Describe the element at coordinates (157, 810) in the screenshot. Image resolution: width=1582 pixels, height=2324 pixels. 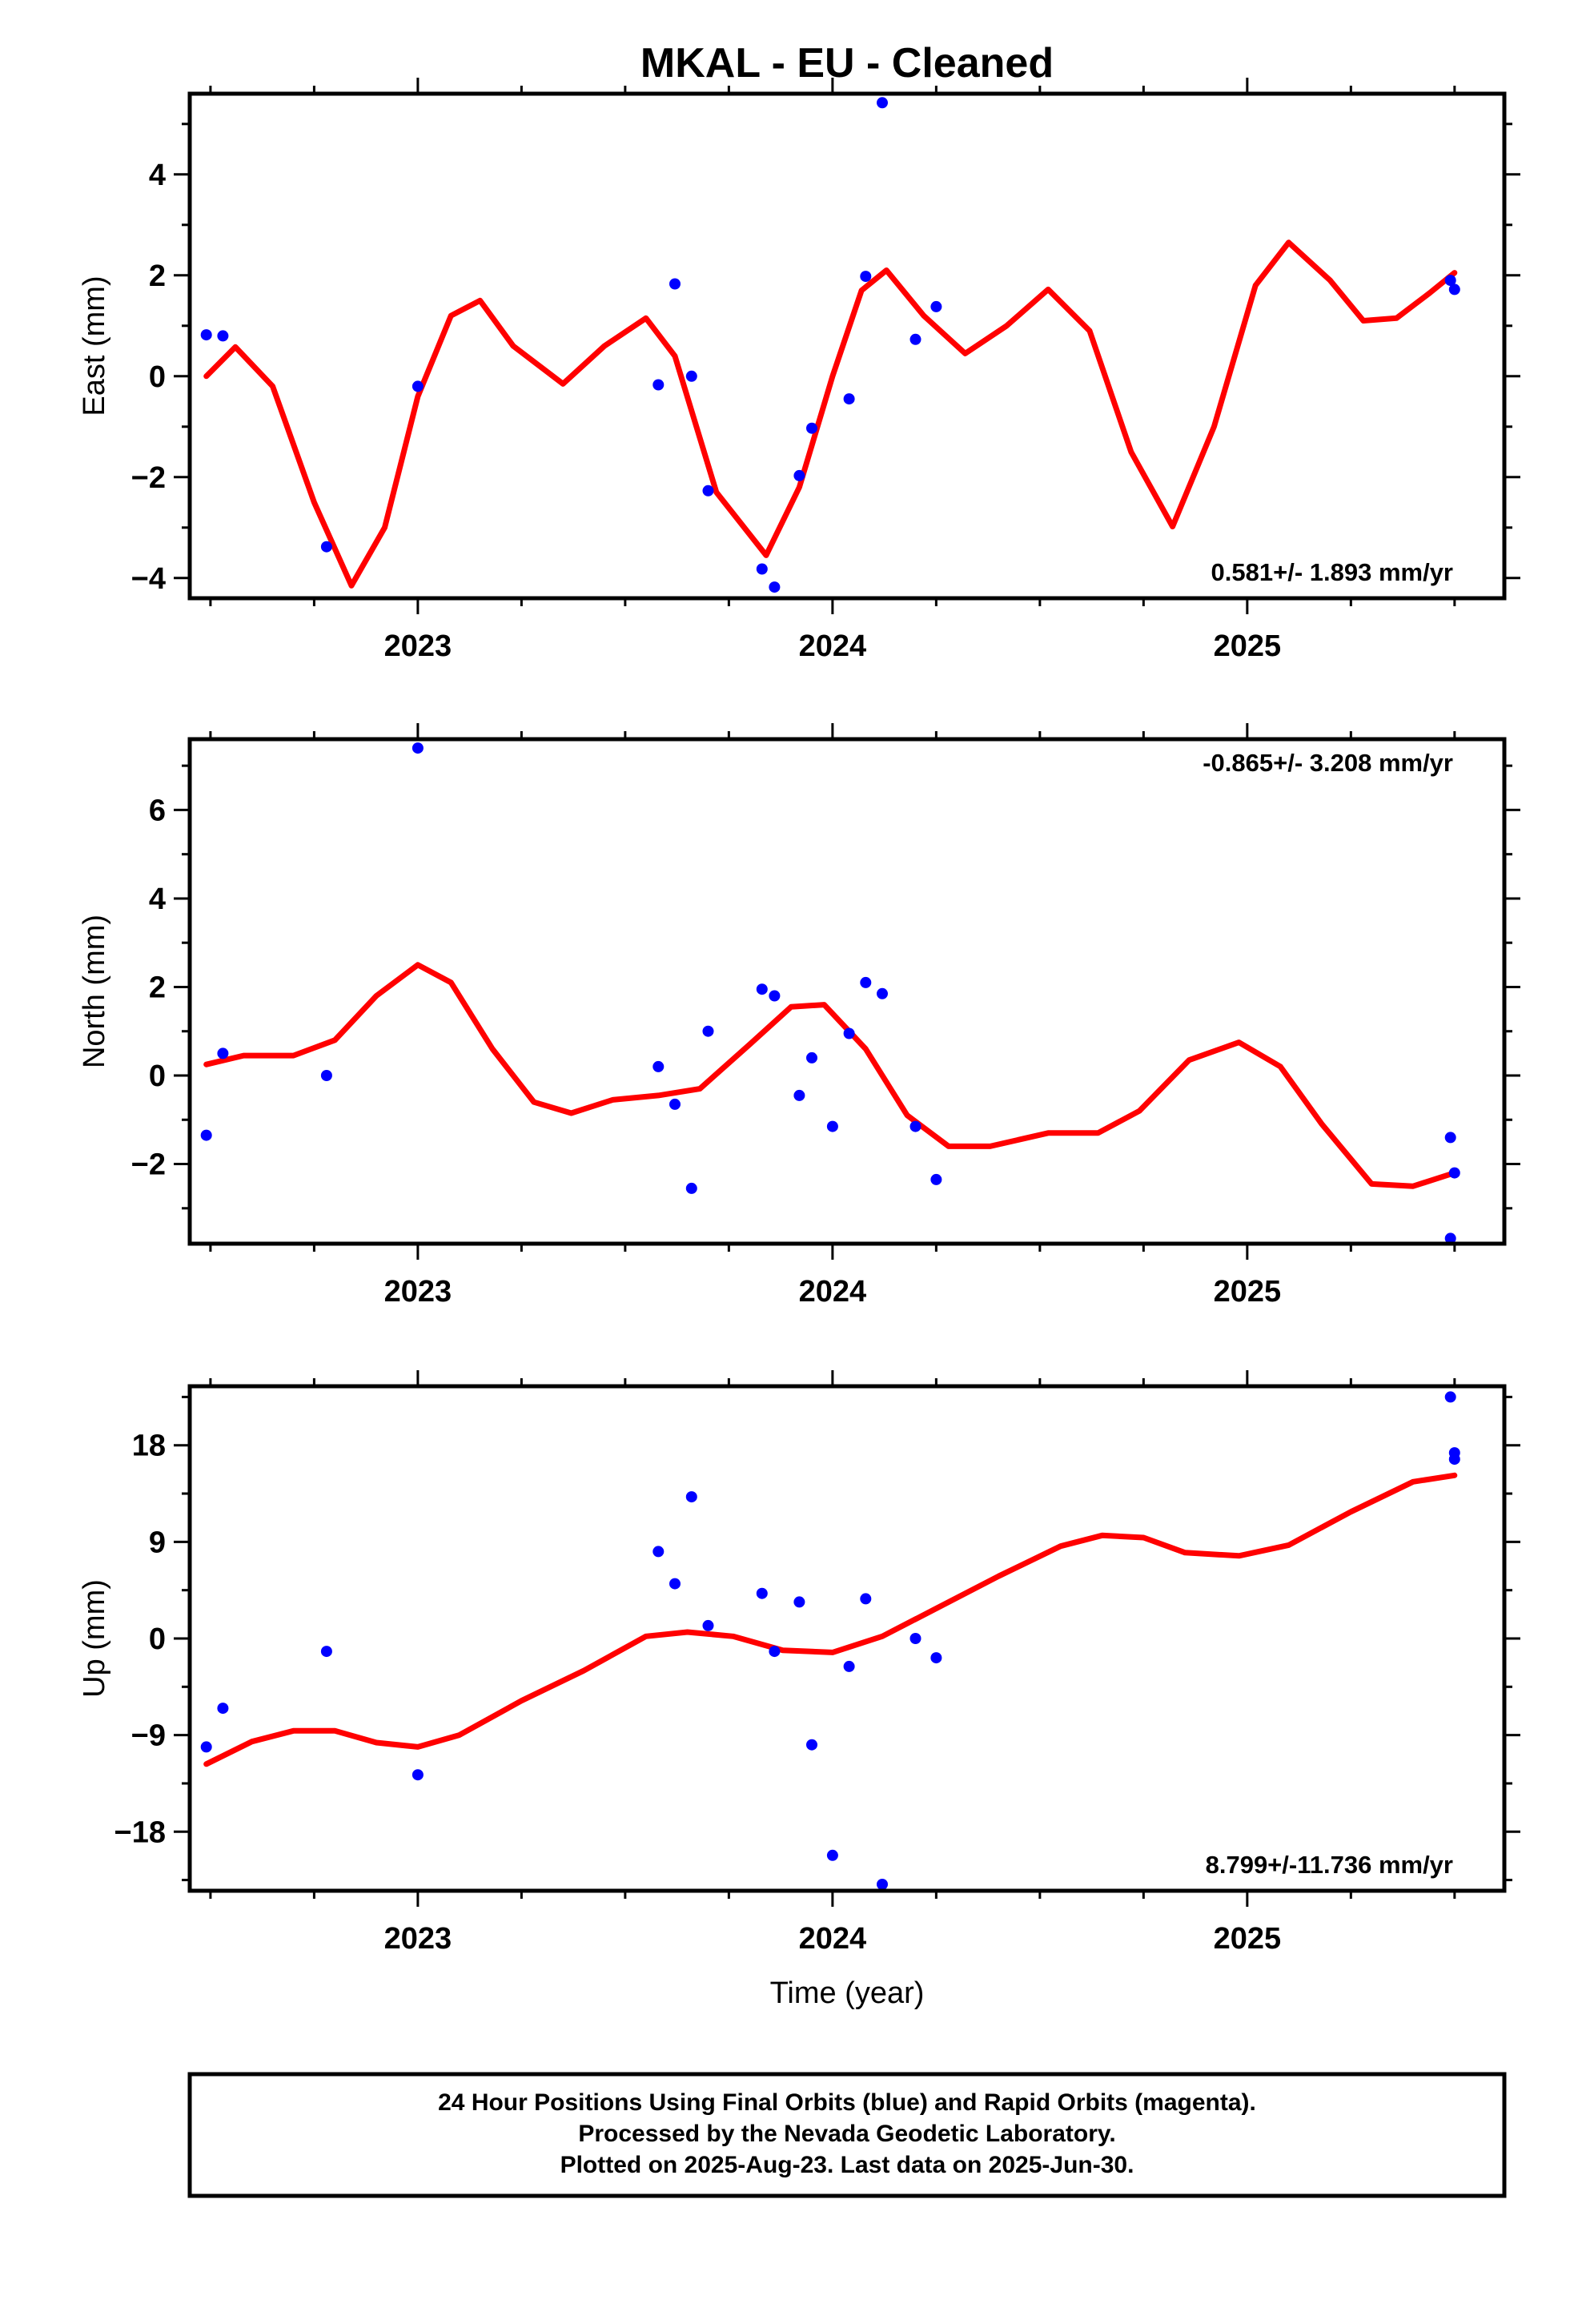
I see `north-y-tick-label: 6` at that location.